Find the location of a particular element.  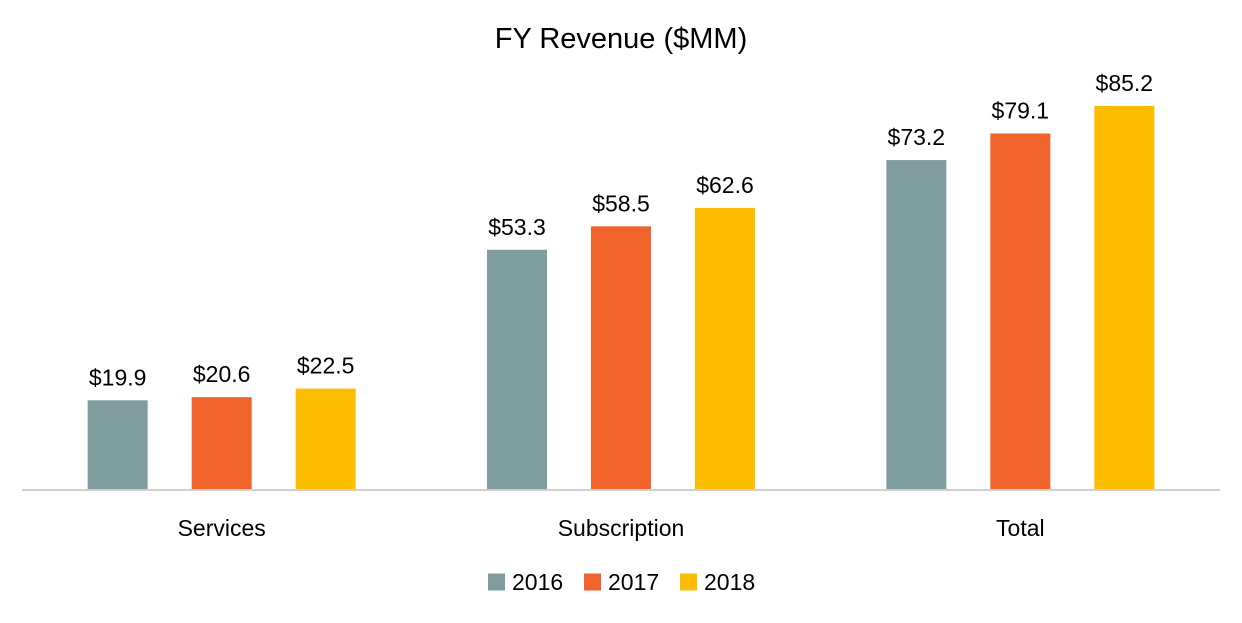

bar-services-2017 is located at coordinates (221, 443).